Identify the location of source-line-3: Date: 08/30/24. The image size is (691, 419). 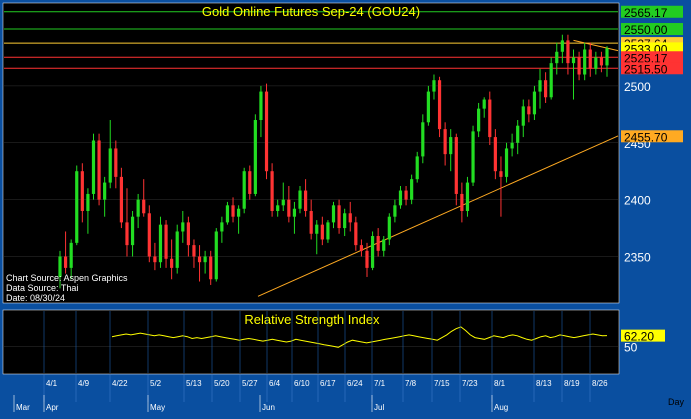
(35, 298).